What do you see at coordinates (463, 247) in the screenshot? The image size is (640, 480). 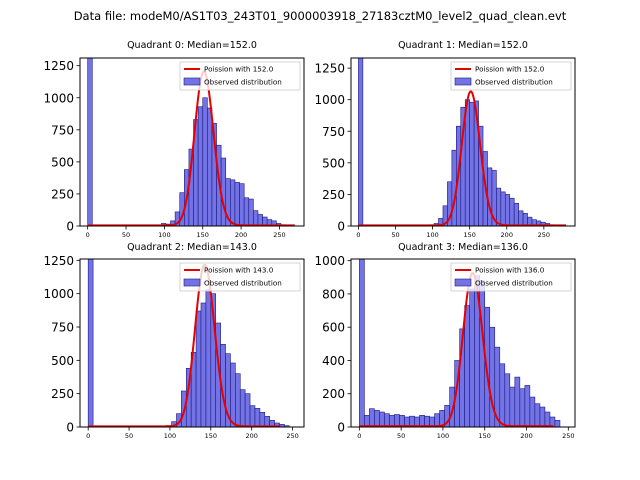 I see `subplot-title: Quadrant 3: Median=136.0` at bounding box center [463, 247].